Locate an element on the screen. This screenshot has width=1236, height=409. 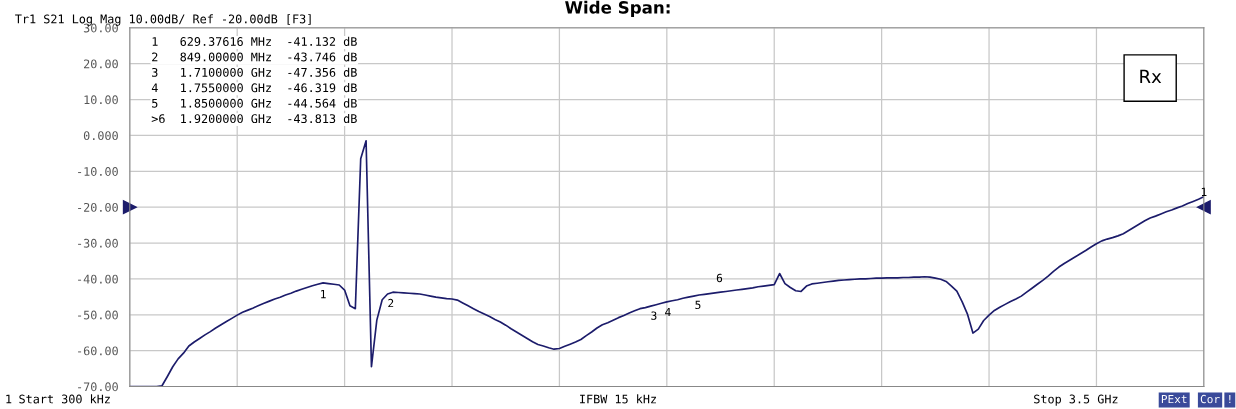
annotation: >6 1.9200000 GHz -43.813 dB is located at coordinates (254, 118).